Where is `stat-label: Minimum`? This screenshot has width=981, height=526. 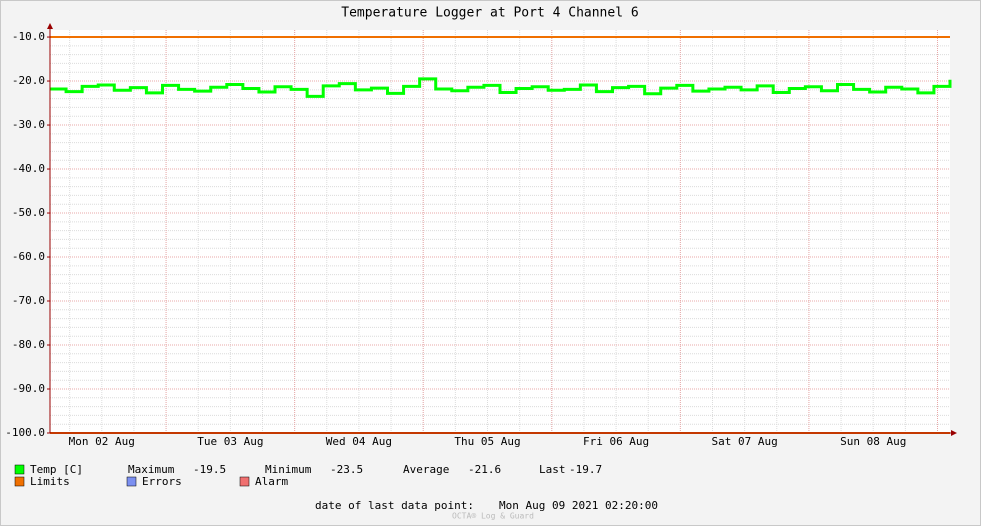
stat-label: Minimum is located at coordinates (288, 469).